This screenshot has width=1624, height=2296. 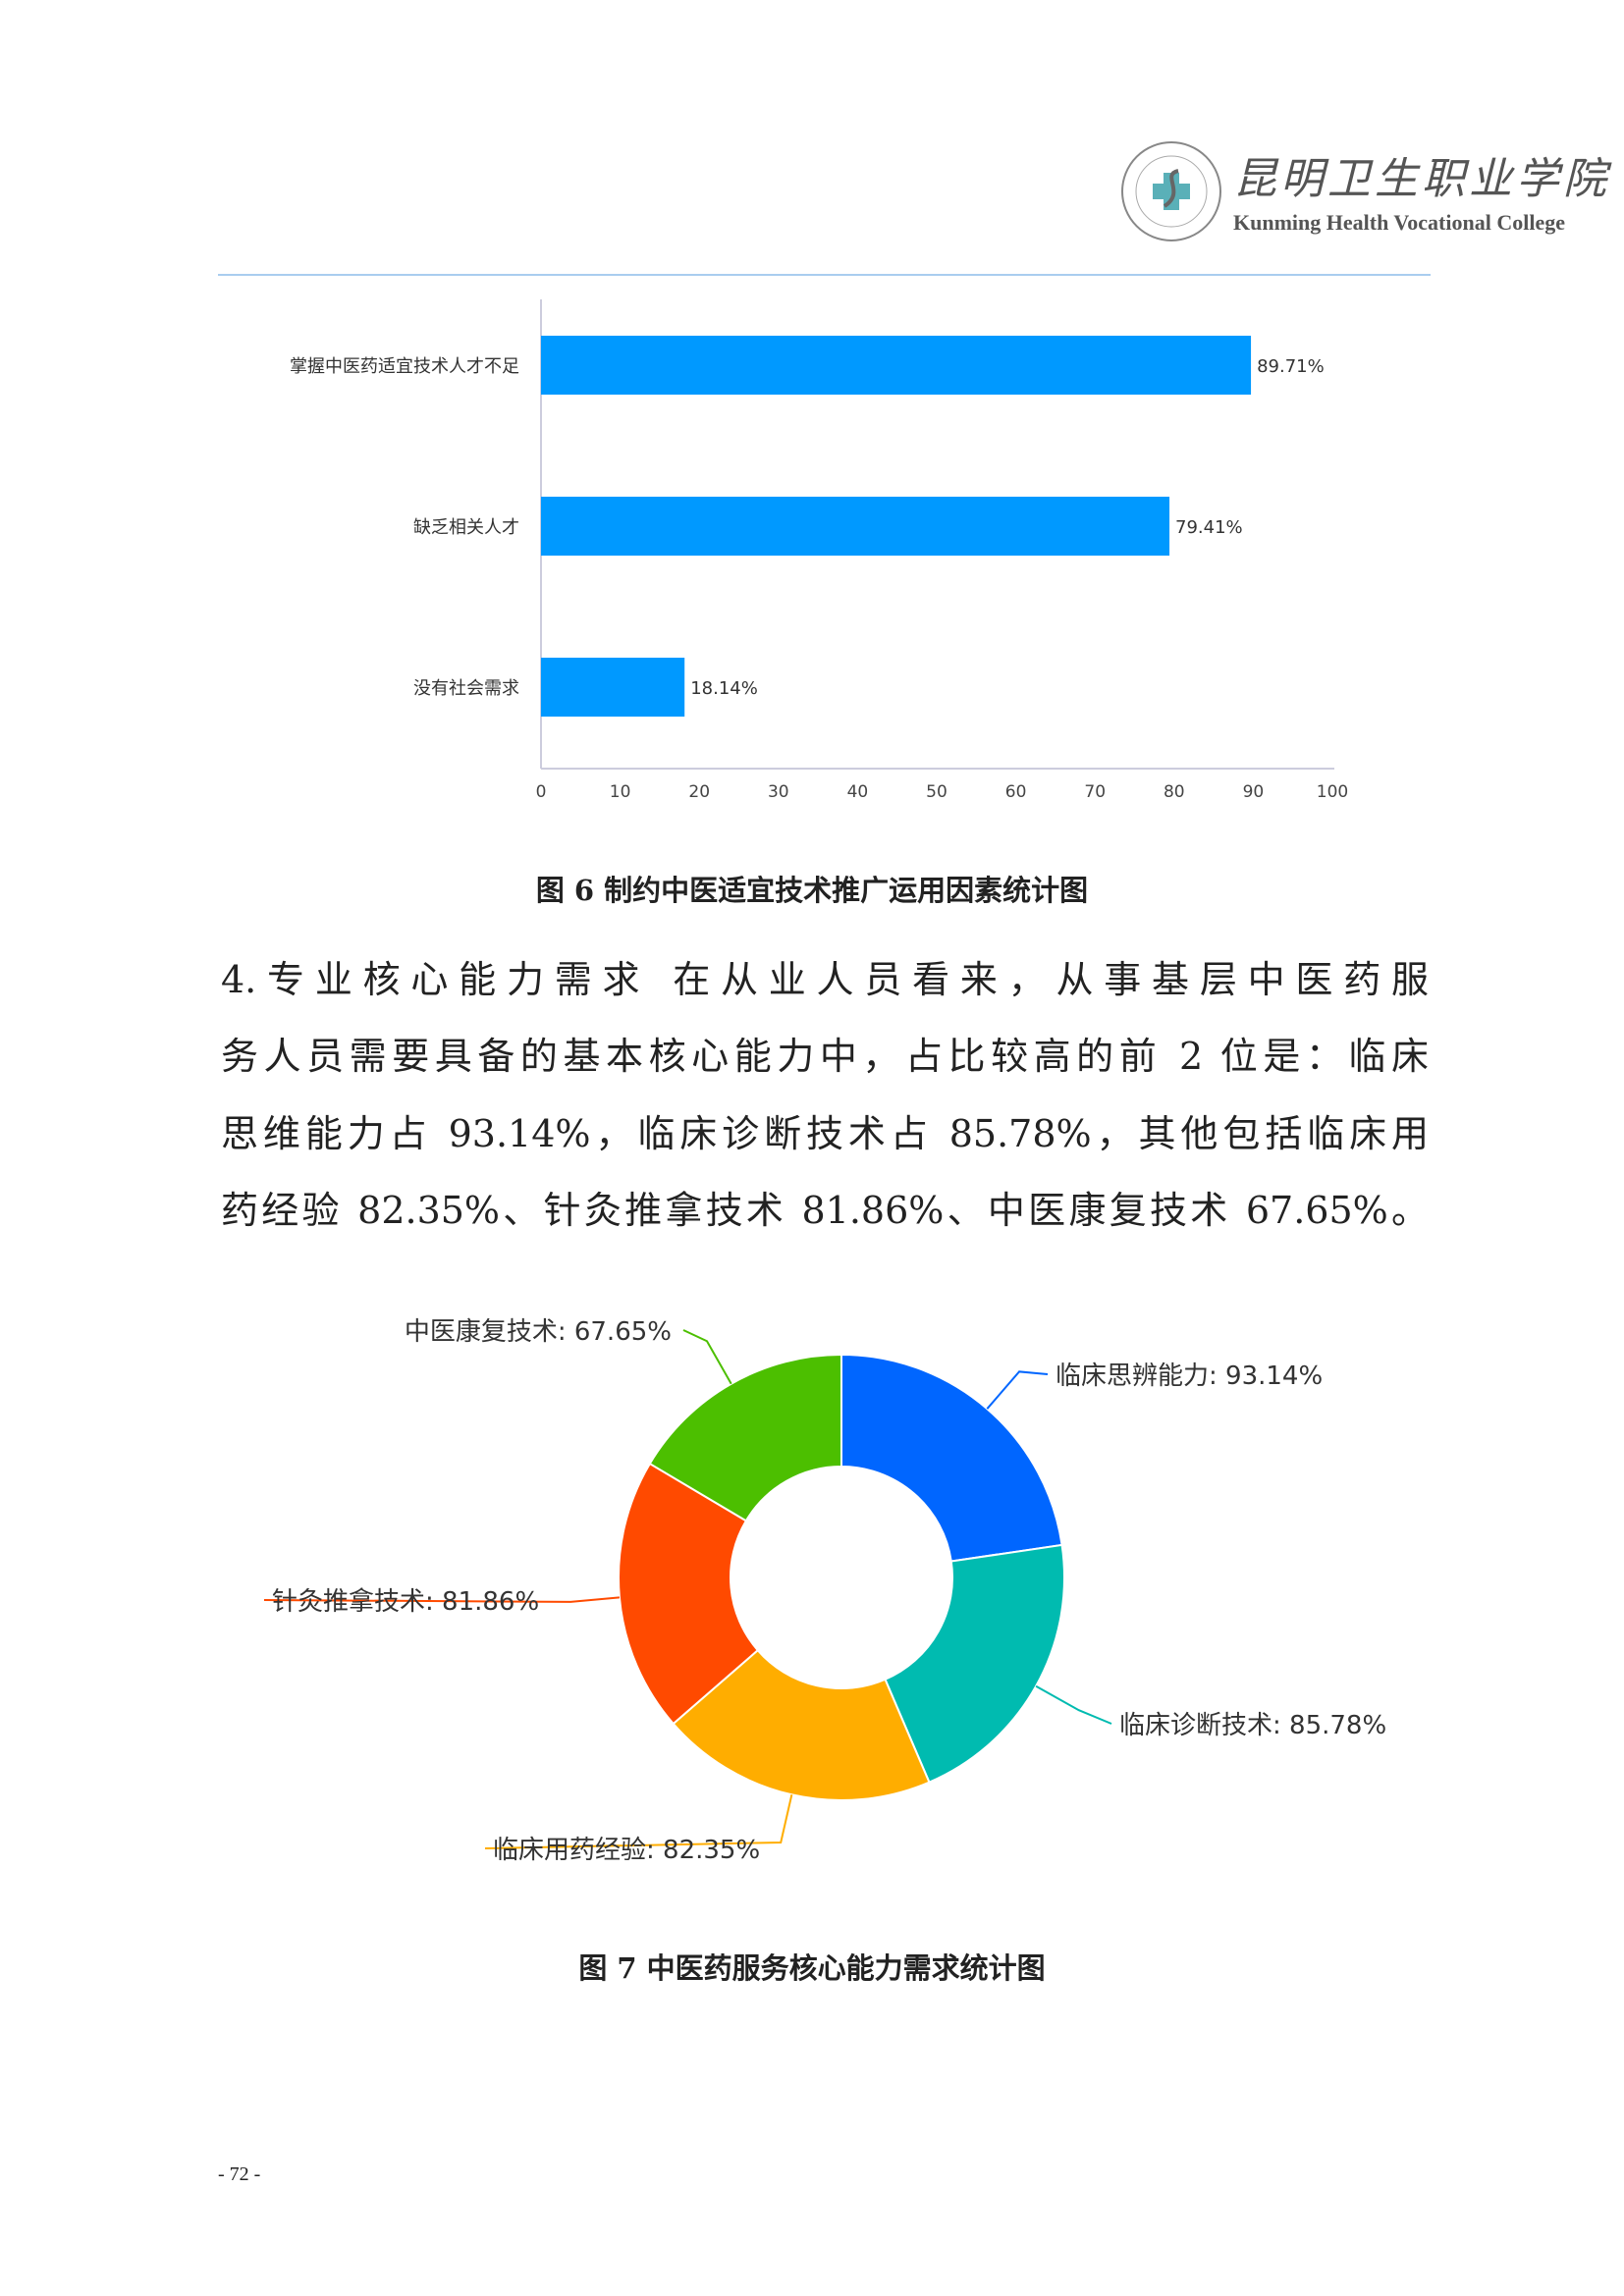 I want to click on donut-label: 临床思辨能力: 93.14%, so click(x=1189, y=1376).